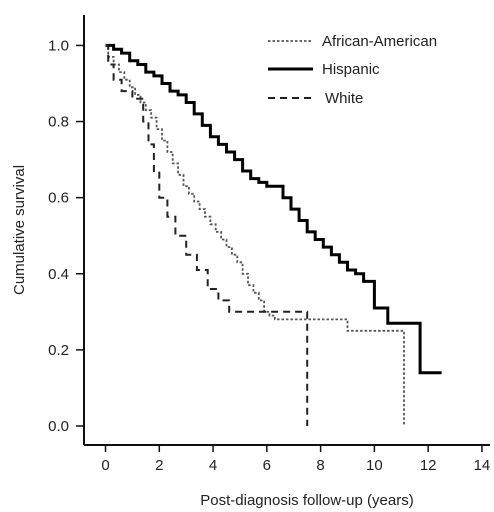 The width and height of the screenshot is (494, 512). Describe the element at coordinates (58, 426) in the screenshot. I see `y-tick-label: 0.0` at that location.